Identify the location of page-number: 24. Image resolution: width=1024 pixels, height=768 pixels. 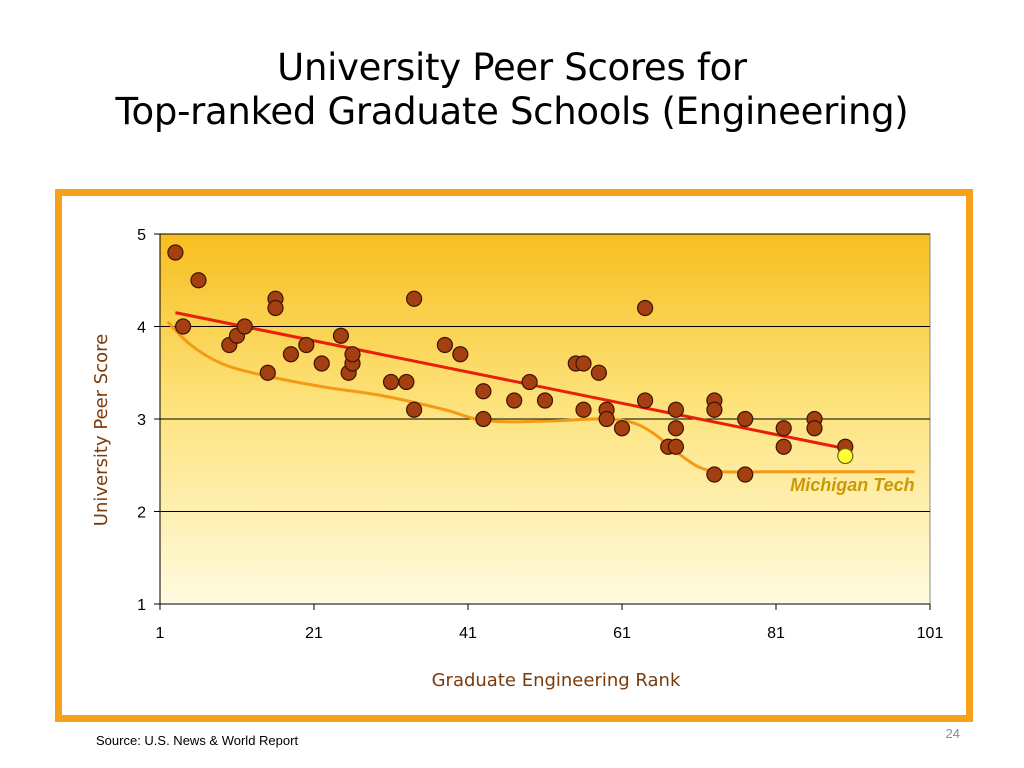
(952, 733).